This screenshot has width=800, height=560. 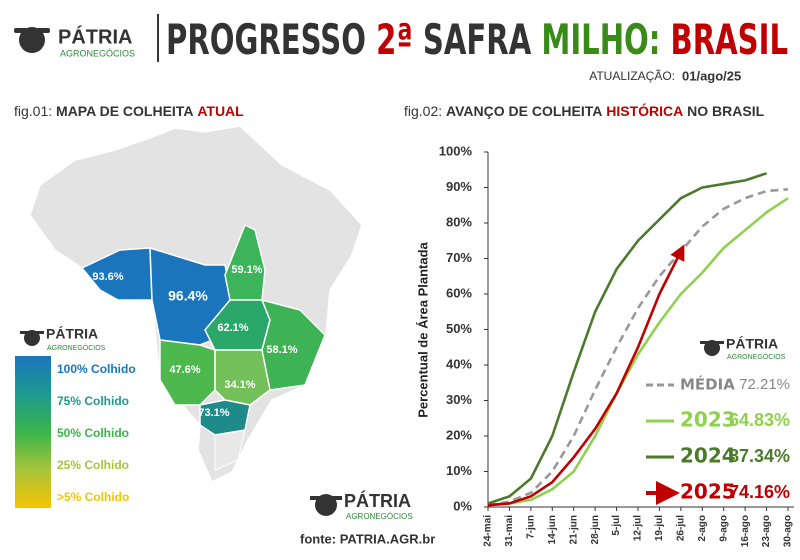 What do you see at coordinates (93, 433) in the screenshot?
I see `legend-label: 50% Colhido` at bounding box center [93, 433].